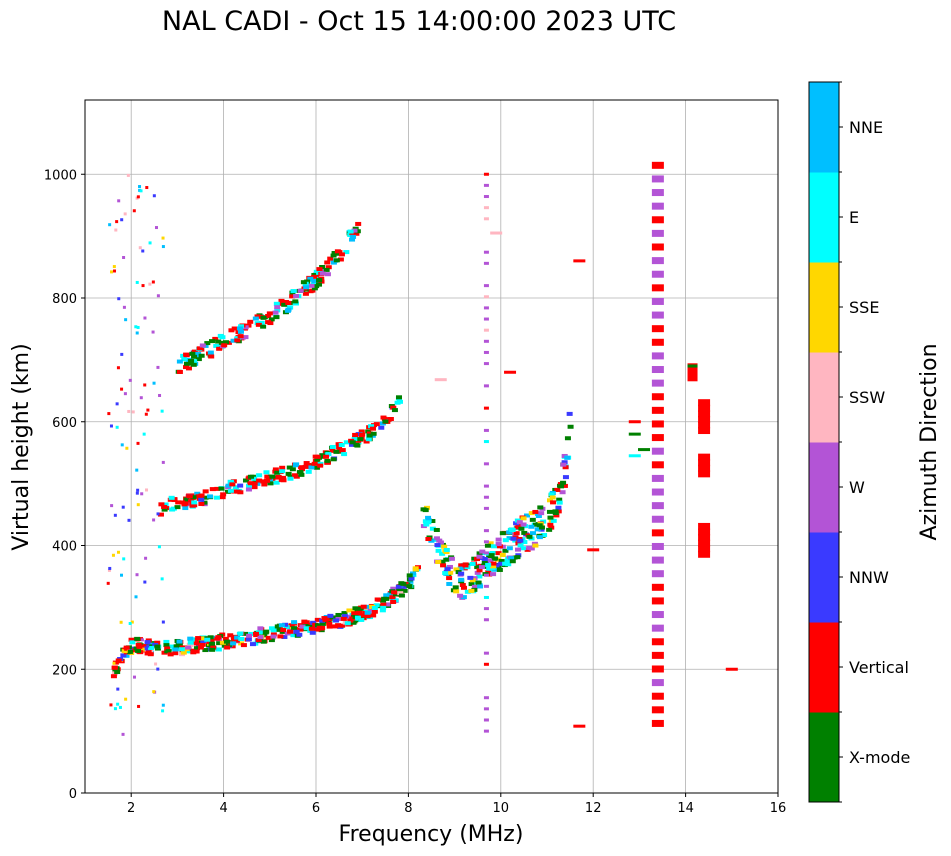 Image resolution: width=951 pixels, height=856 pixels. What do you see at coordinates (857, 487) in the screenshot?
I see `colorbar-label: W` at bounding box center [857, 487].